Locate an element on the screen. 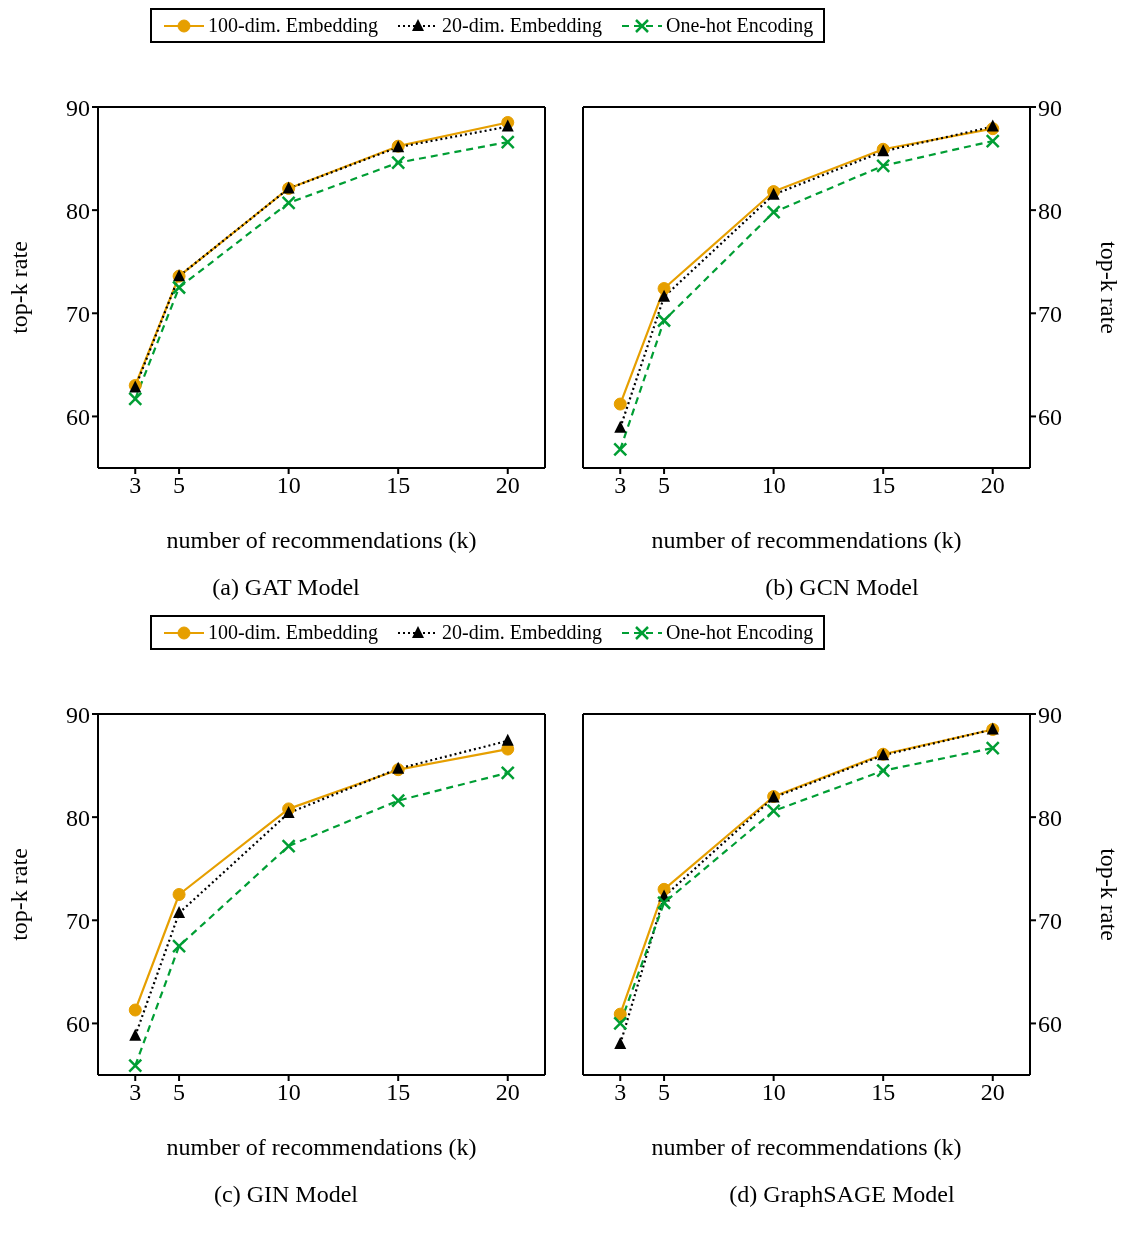  text: (a) GAT Model is located at coordinates (286, 587).